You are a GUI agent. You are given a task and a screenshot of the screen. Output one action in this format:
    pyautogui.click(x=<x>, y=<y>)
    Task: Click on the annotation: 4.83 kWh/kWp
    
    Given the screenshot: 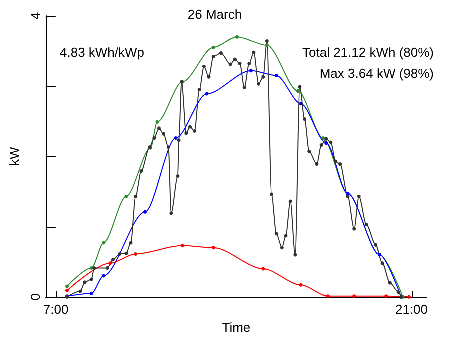 What is the action you would take?
    pyautogui.click(x=102, y=52)
    